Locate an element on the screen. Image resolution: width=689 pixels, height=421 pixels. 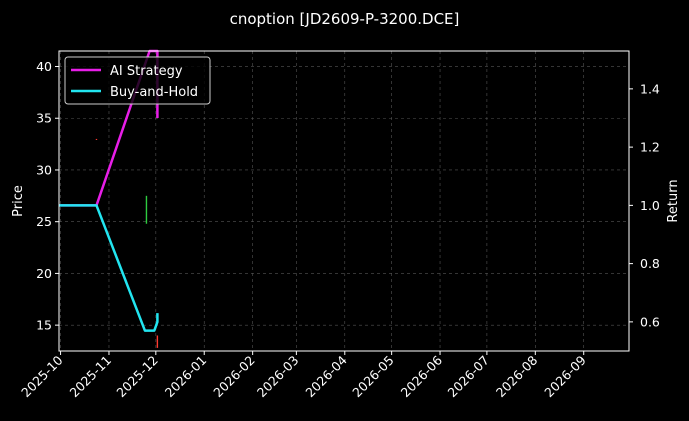
legend-box is located at coordinates (137, 80).